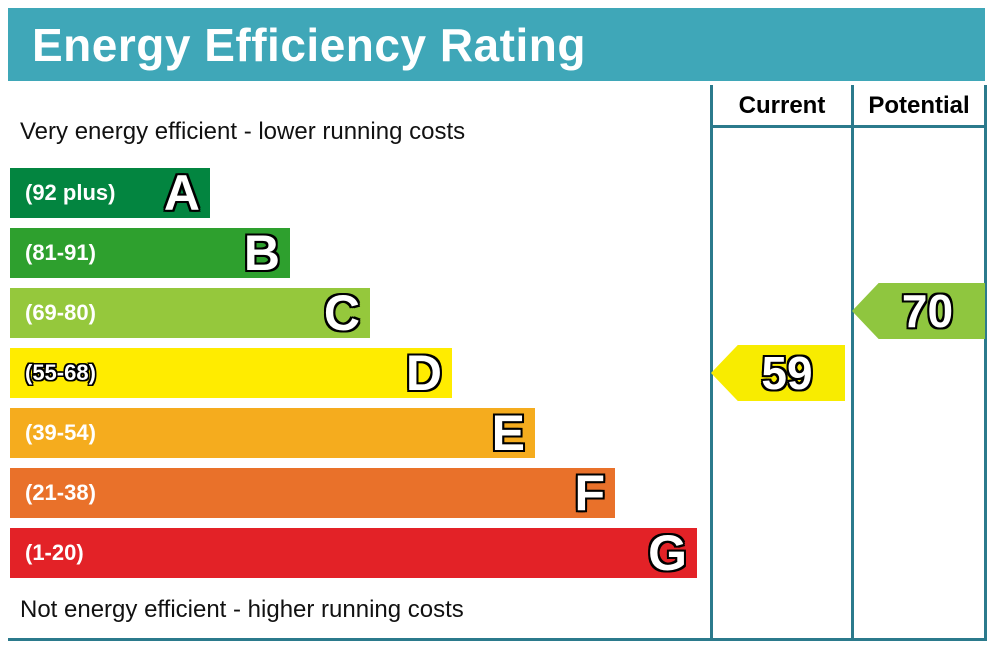 The image size is (993, 650). I want to click on band-b-range: (81-91), so click(60, 252).